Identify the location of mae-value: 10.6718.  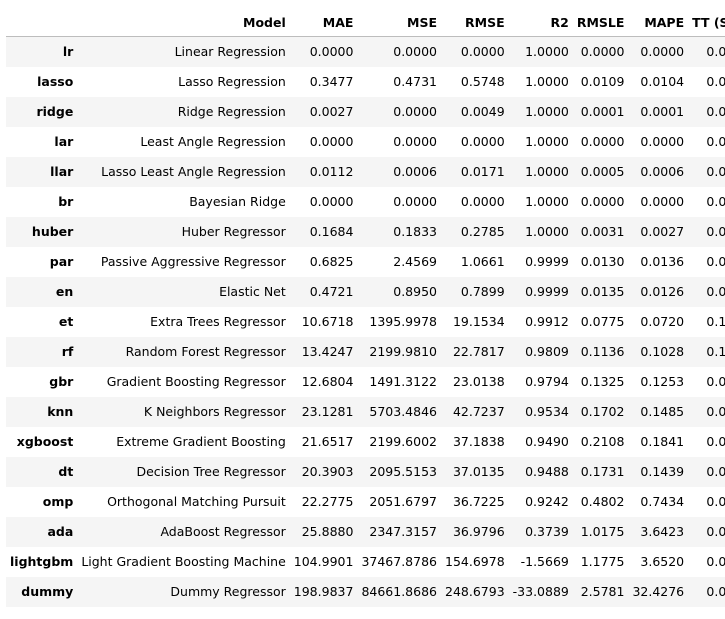
(327, 321).